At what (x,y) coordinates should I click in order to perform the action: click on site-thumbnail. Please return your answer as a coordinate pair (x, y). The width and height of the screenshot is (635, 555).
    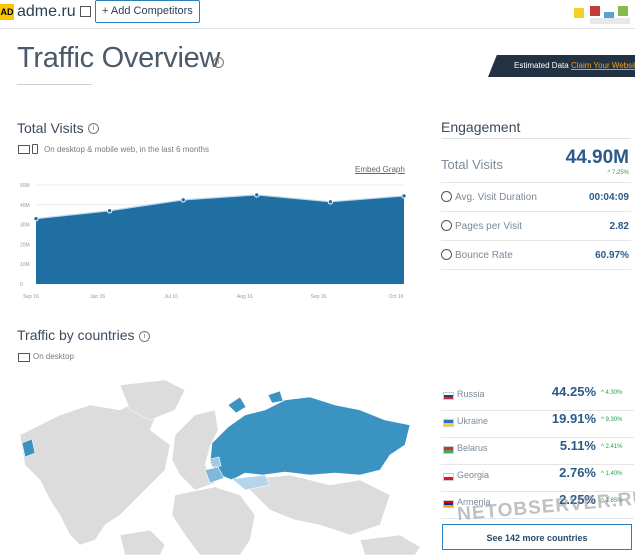
    Looking at the image, I should click on (597, 15).